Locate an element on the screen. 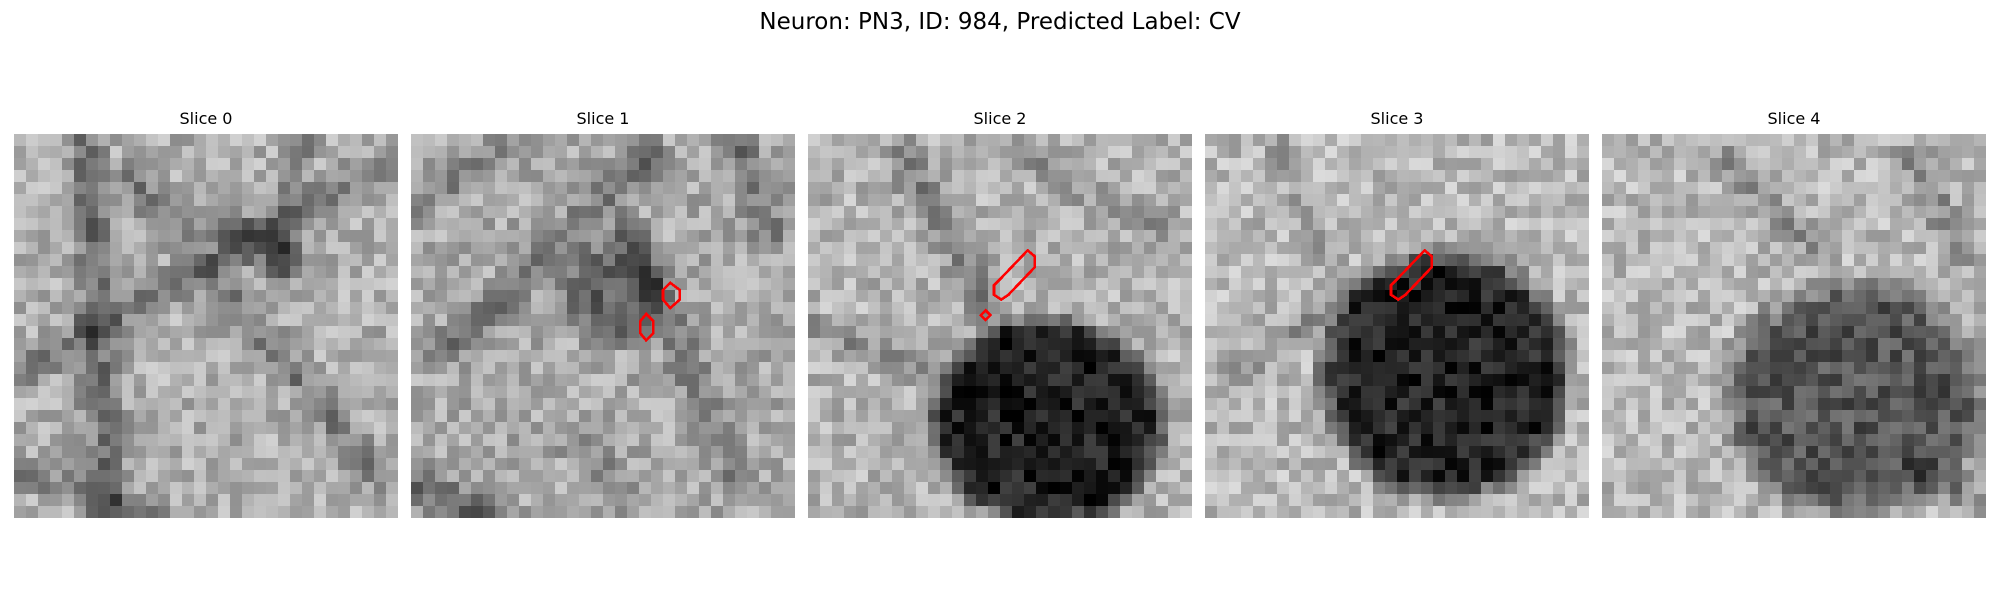 This screenshot has height=600, width=2000. slice-panel-3: Slice 3 is located at coordinates (1397, 313).